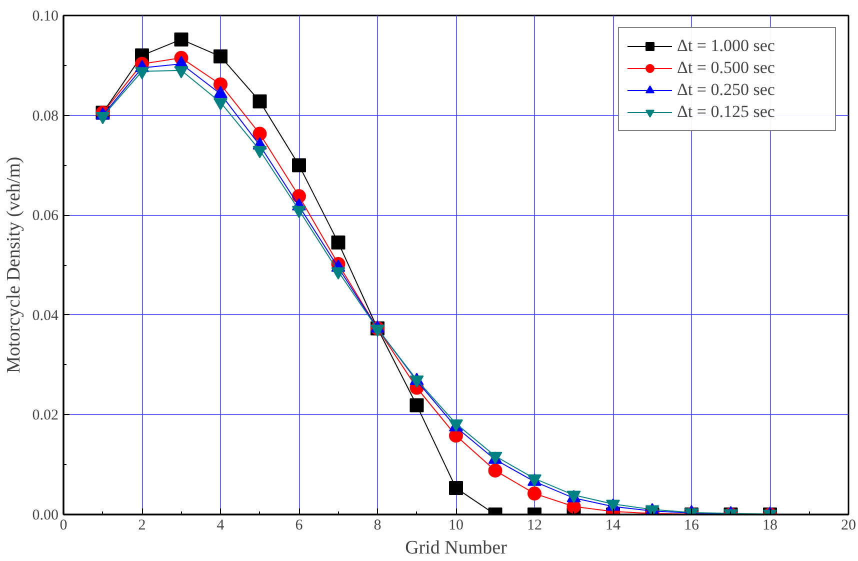  Describe the element at coordinates (378, 526) in the screenshot. I see `x-tick-label: 8` at that location.